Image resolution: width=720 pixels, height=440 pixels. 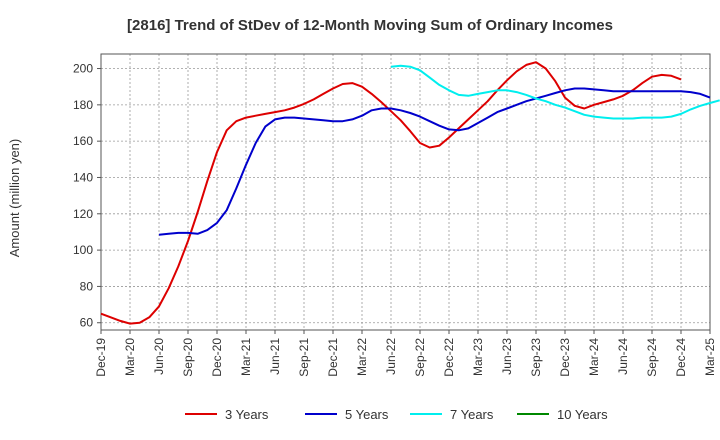 I want to click on x-tick-label: Dec-20, so click(x=217, y=357).